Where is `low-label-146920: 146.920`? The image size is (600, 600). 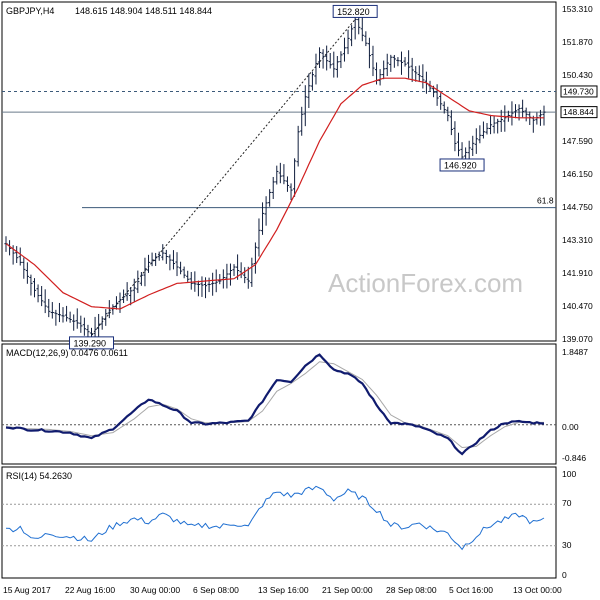 low-label-146920: 146.920 is located at coordinates (462, 165).